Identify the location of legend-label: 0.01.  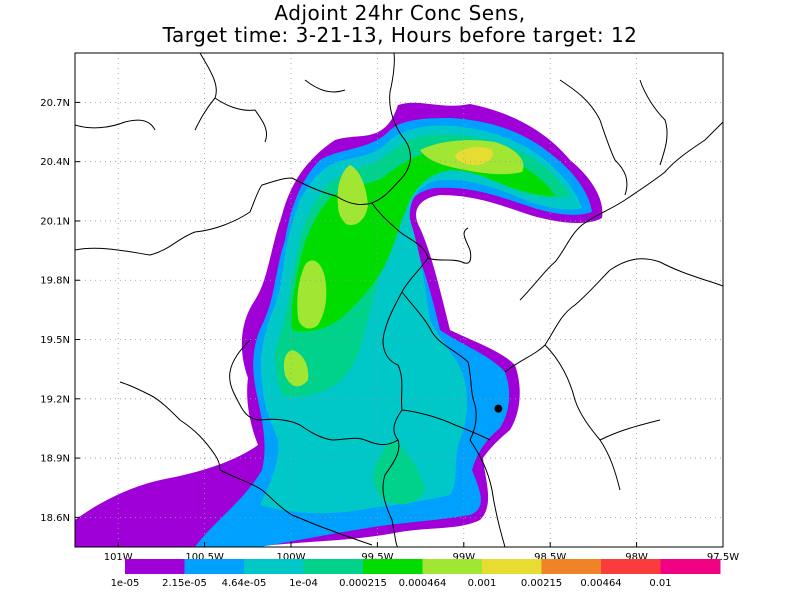
(660, 583).